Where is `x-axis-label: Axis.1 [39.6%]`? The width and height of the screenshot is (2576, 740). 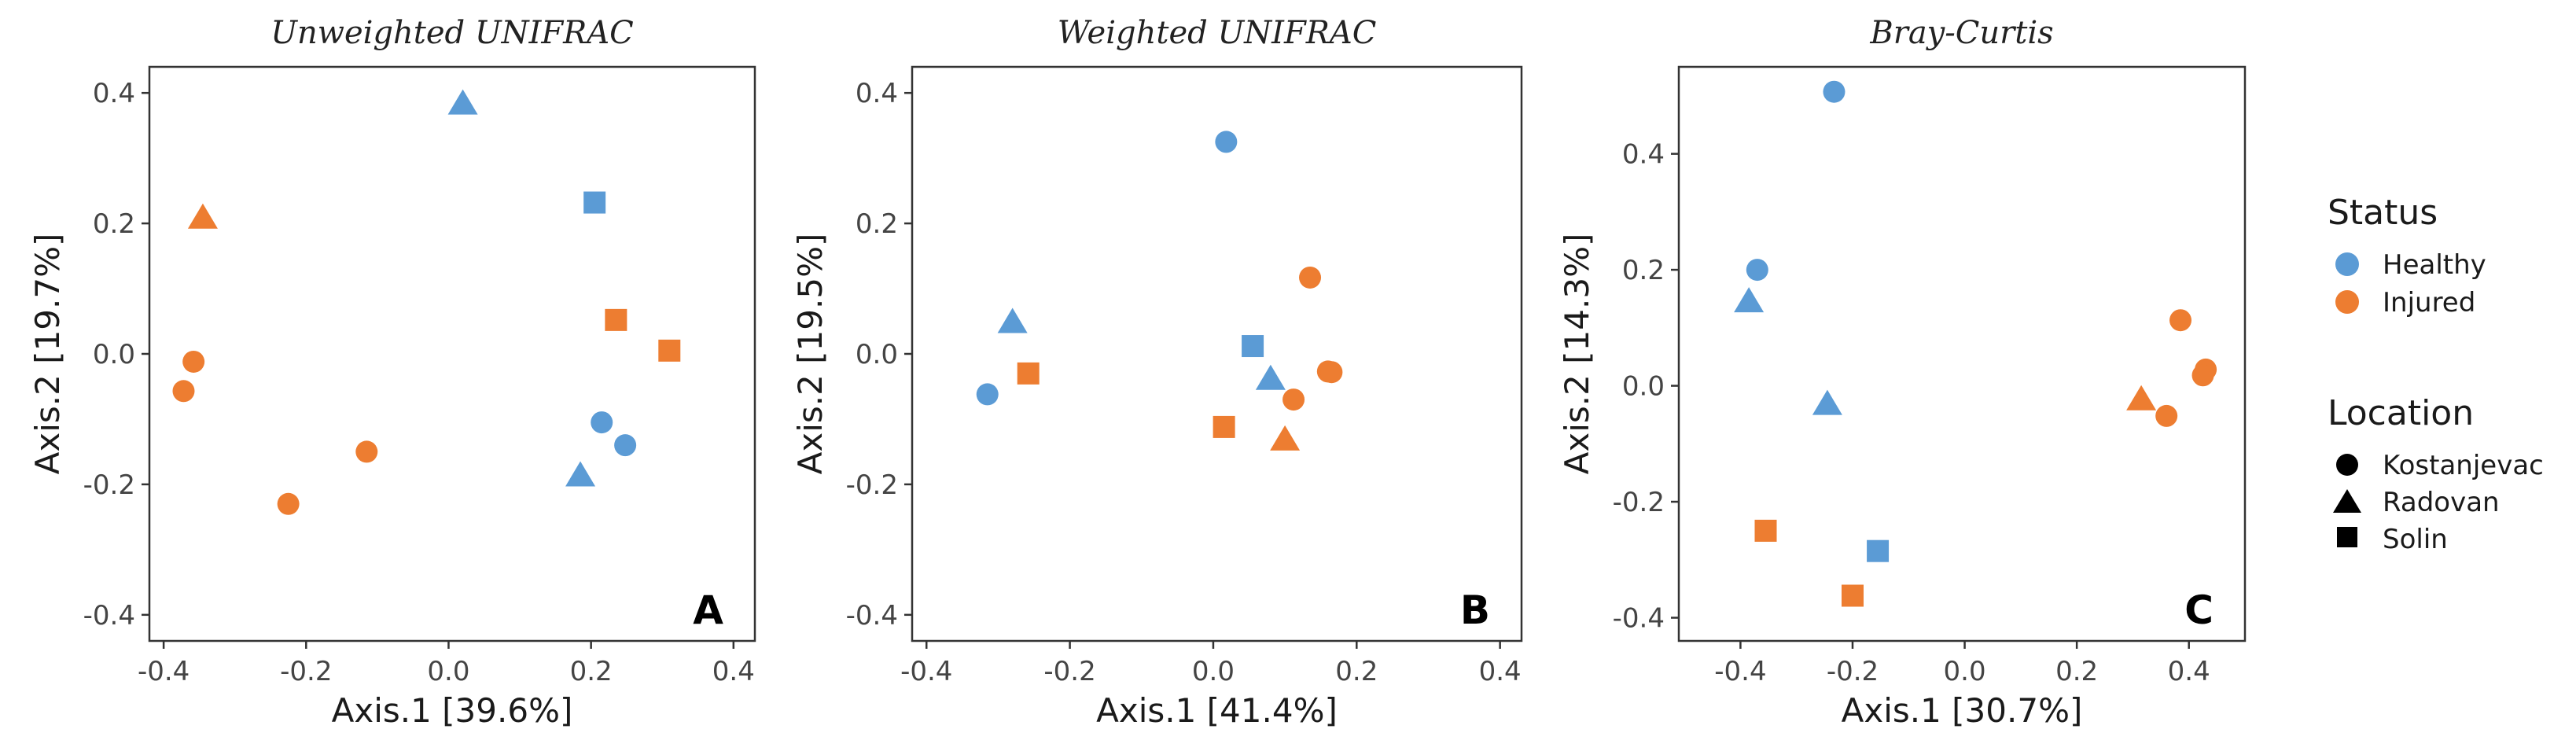
x-axis-label: Axis.1 [39.6%] is located at coordinates (452, 710).